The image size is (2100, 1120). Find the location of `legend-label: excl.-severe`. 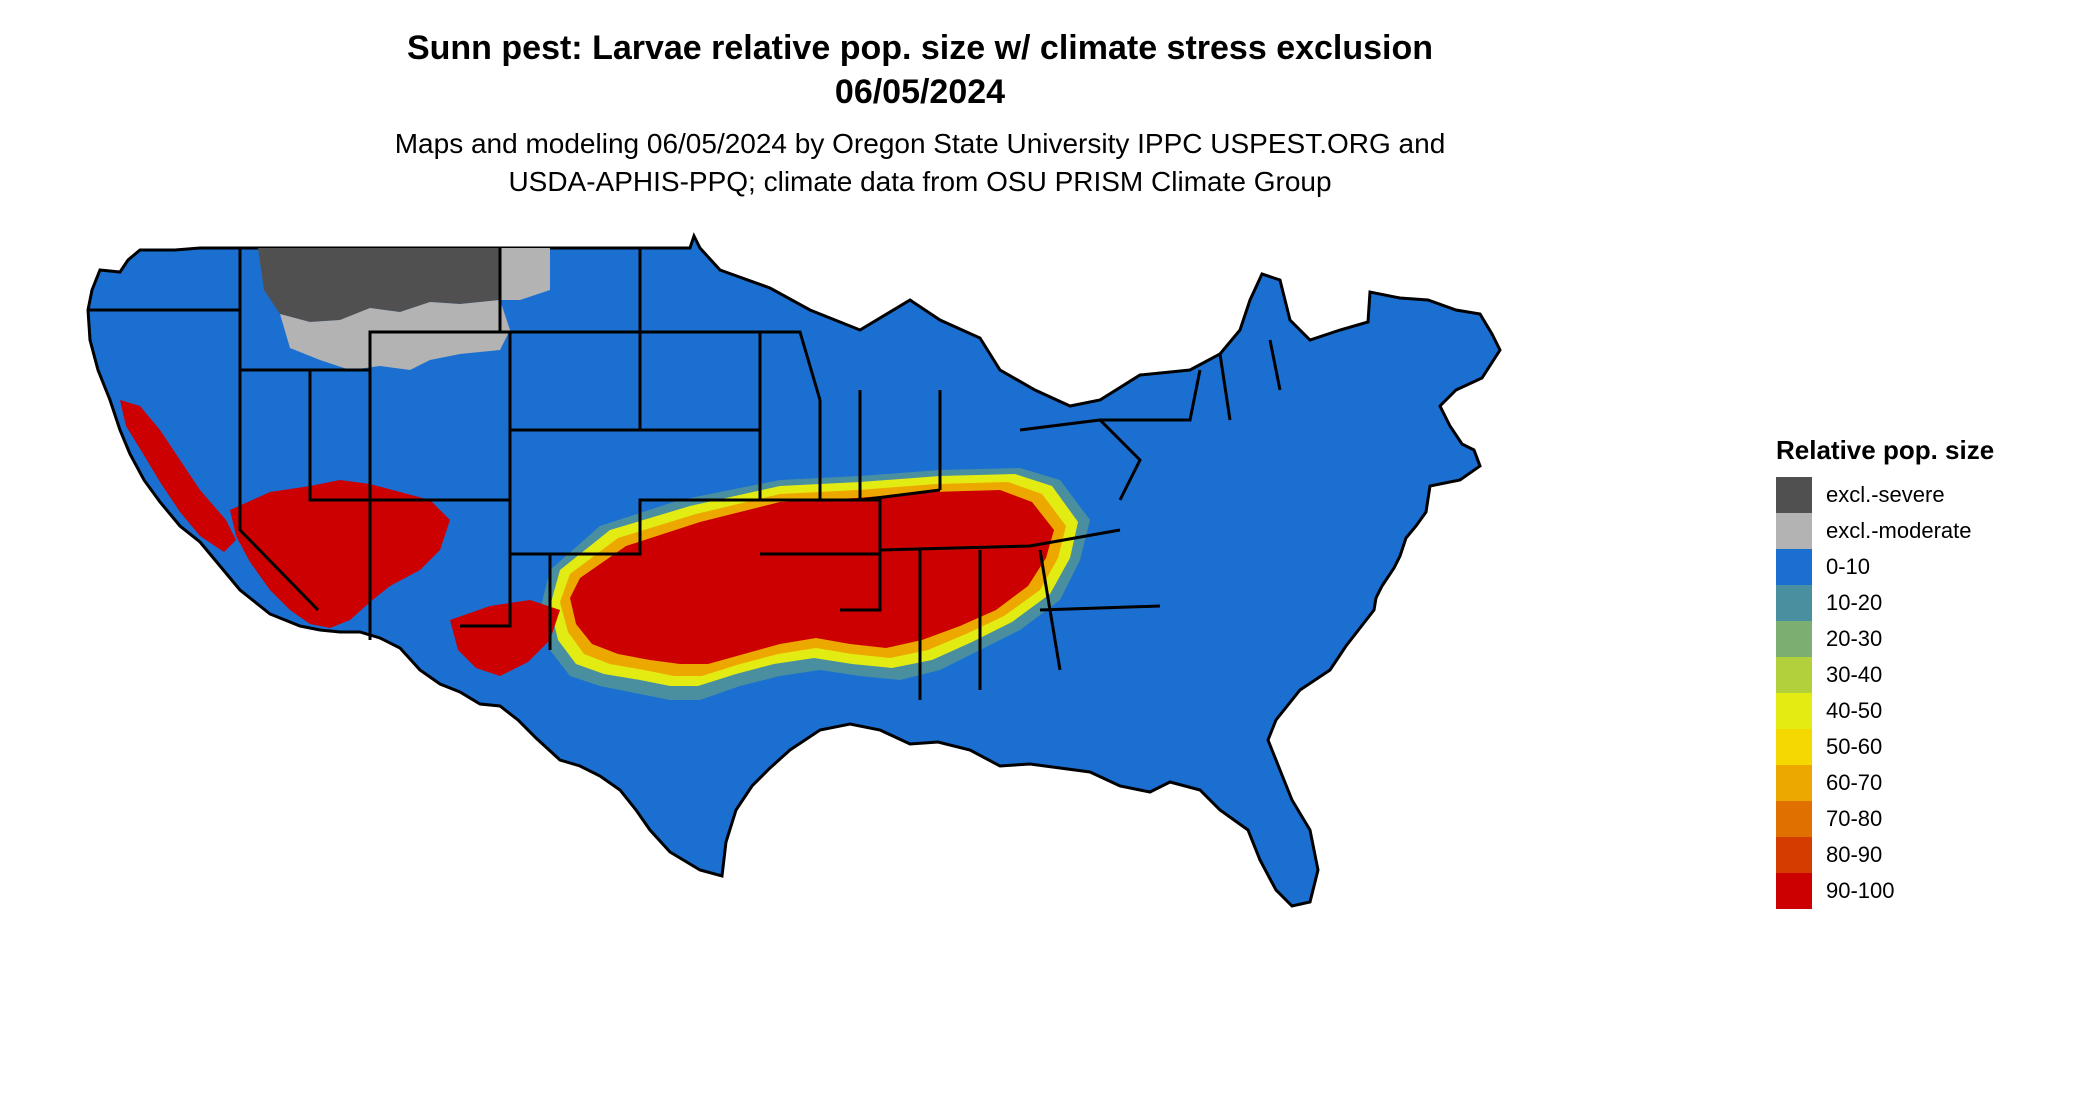

legend-label: excl.-severe is located at coordinates (1885, 494).